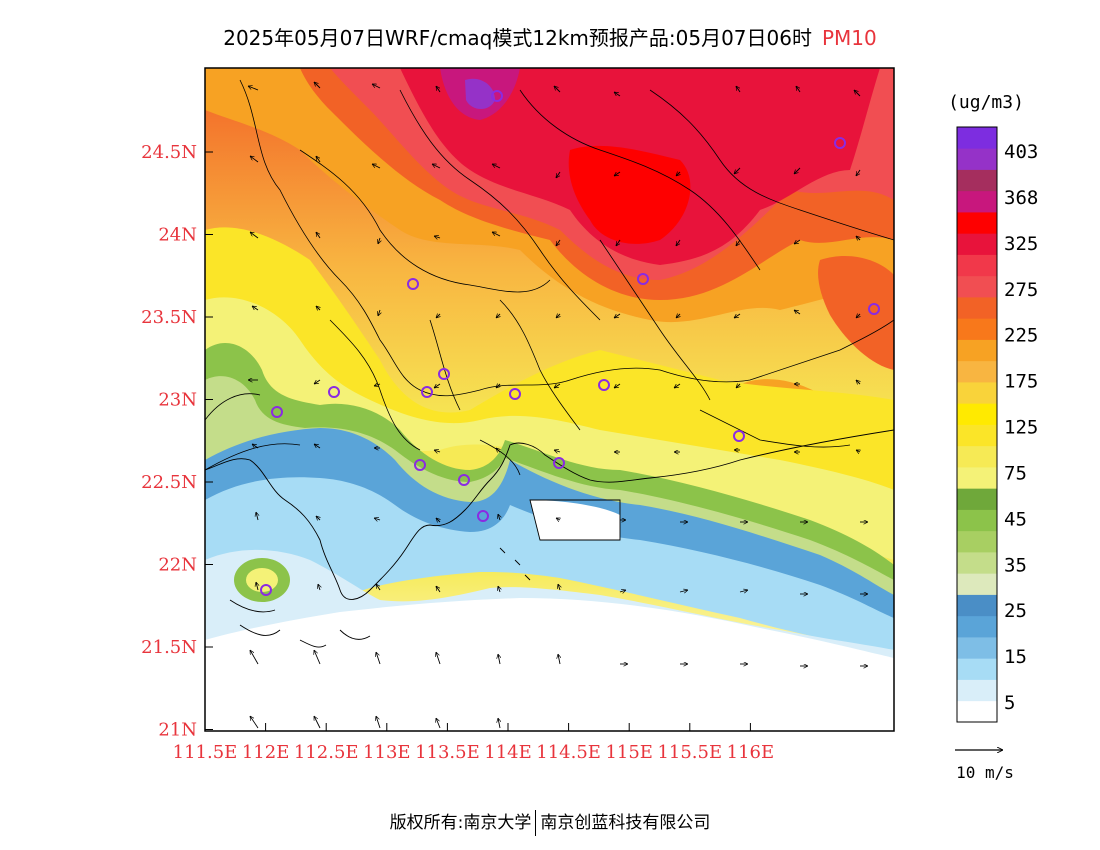 This screenshot has height=850, width=1100. I want to click on lat-label: 23N, so click(177, 400).